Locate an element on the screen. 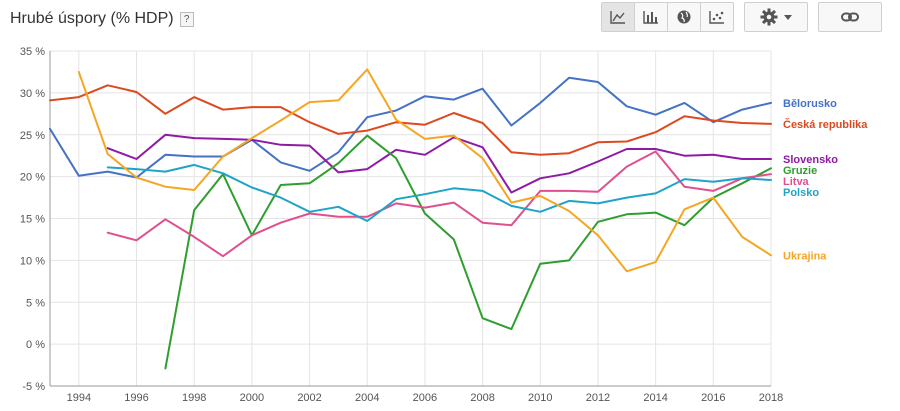 The width and height of the screenshot is (900, 411). legend-label-ukrajina: Ukrajina is located at coordinates (805, 256).